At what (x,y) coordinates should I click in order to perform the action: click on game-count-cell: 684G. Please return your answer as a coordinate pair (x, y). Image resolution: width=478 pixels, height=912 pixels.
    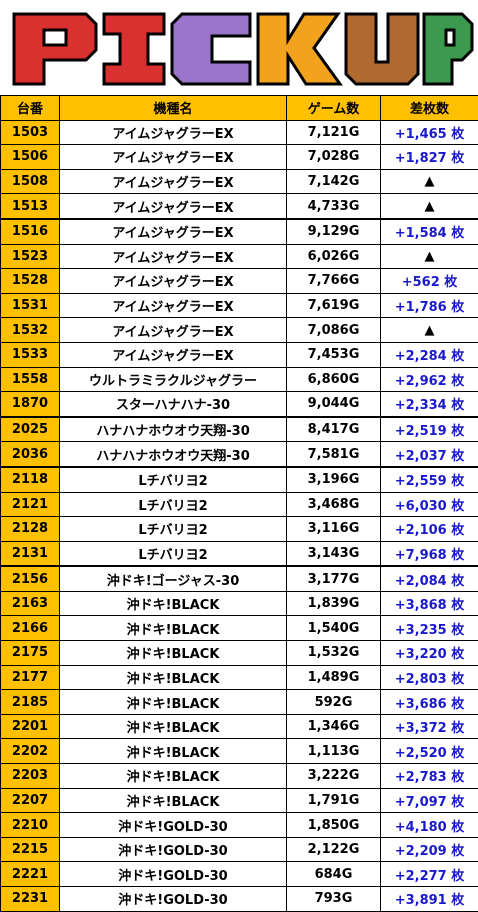
    Looking at the image, I should click on (334, 874).